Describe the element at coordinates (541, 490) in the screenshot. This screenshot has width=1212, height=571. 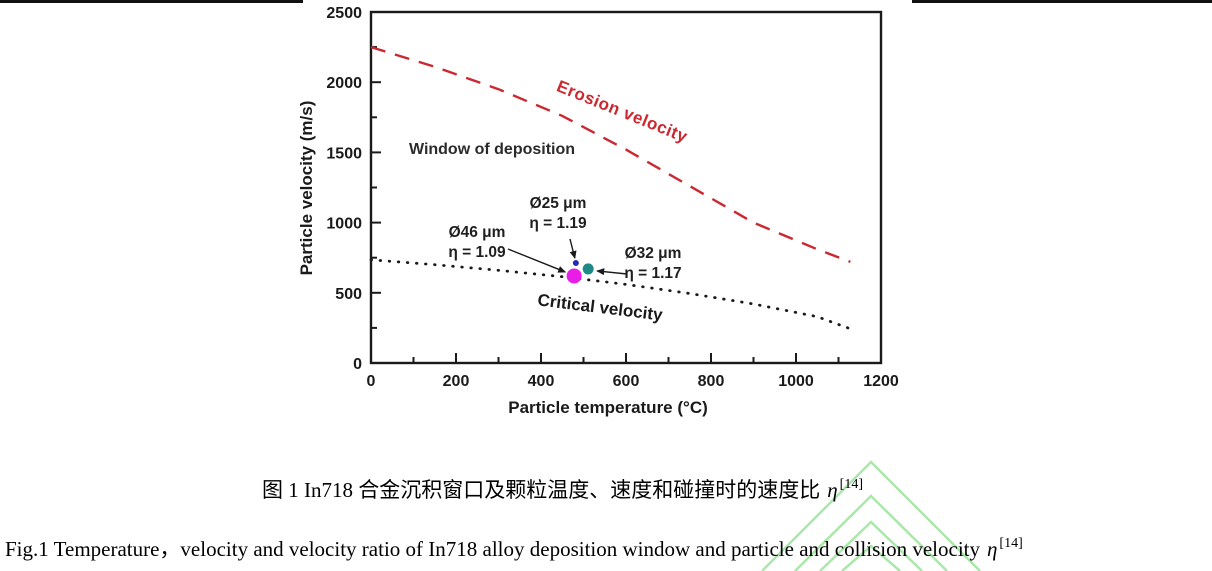
I see `caption-text: 图 1 In718 合金沉积窗口及颗粒温度、速度和碰撞时的速度比` at that location.